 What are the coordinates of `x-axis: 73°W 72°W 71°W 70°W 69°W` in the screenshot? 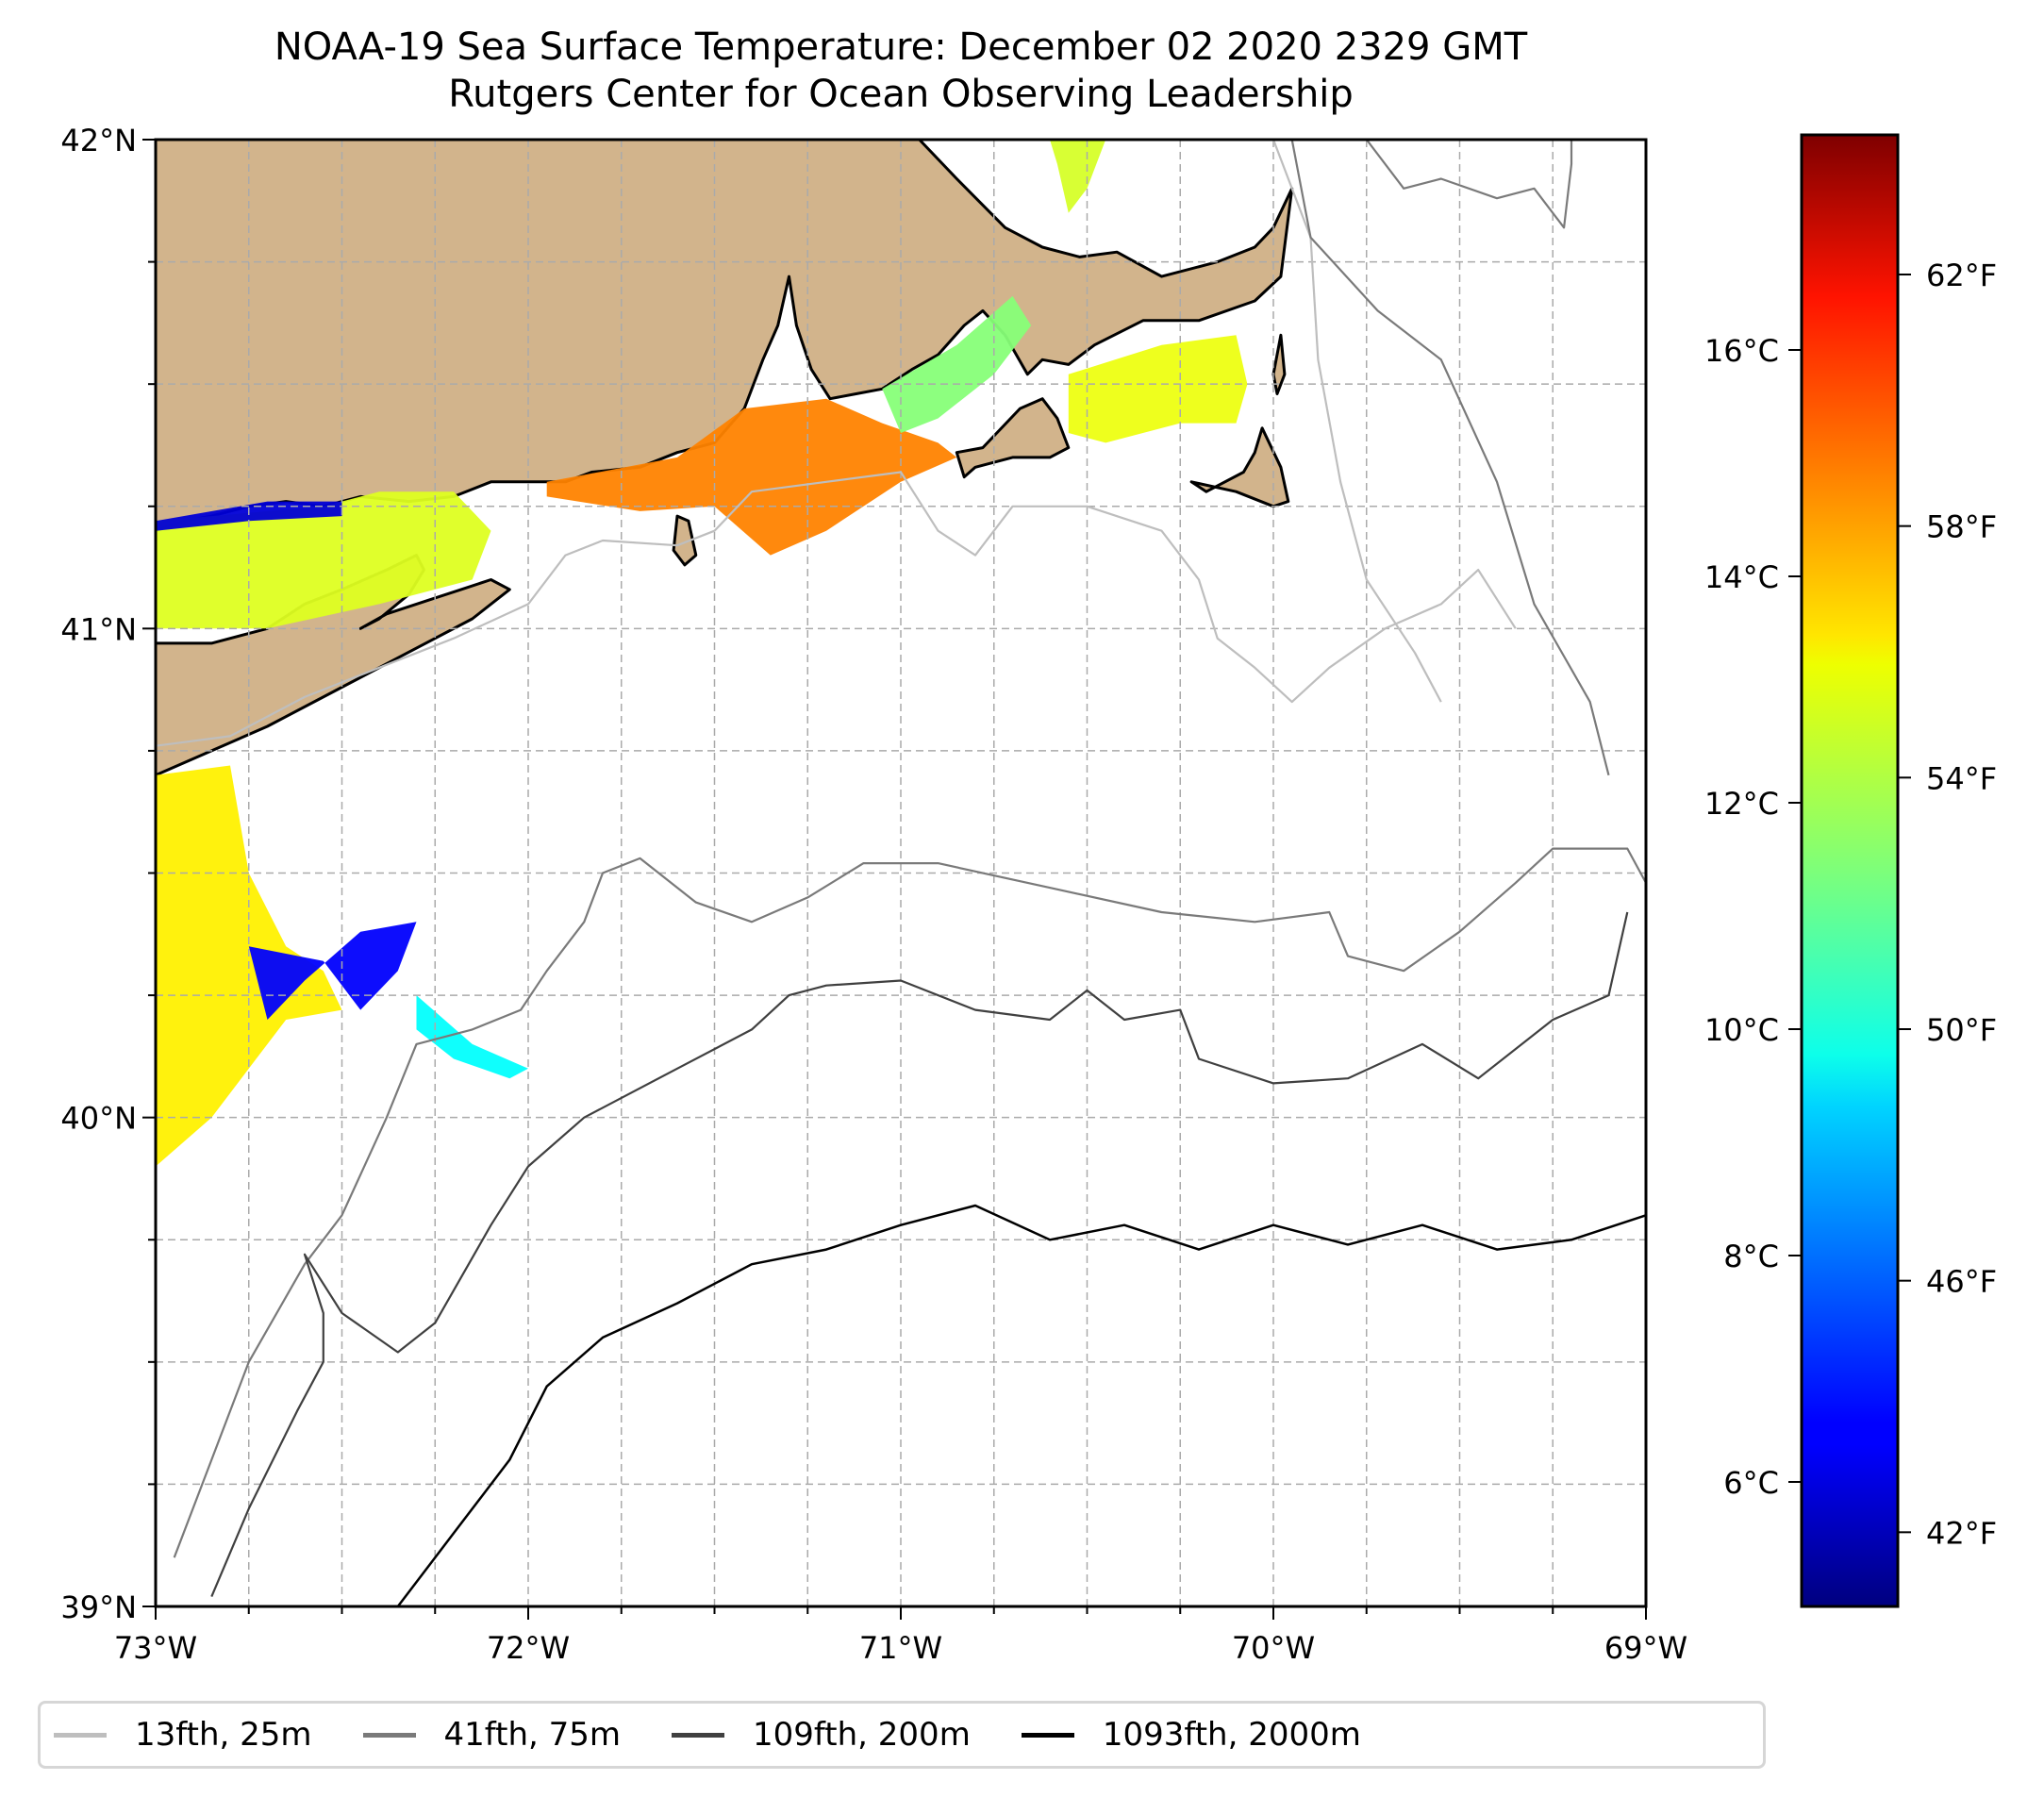 It's located at (901, 1636).